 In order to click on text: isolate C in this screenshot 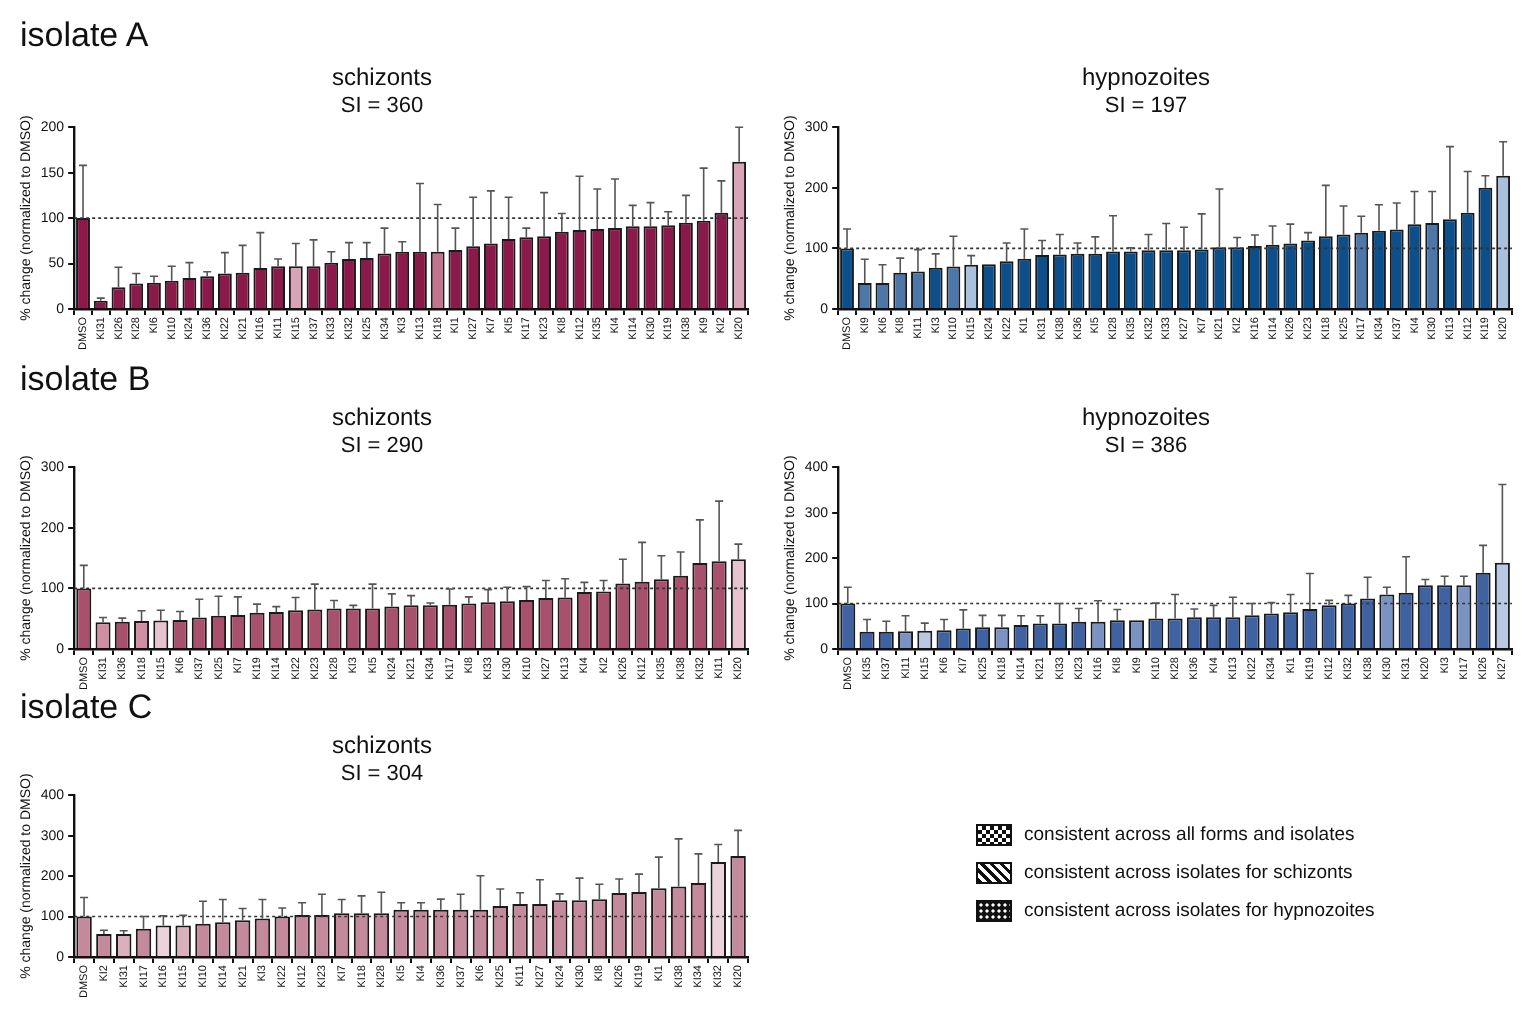, I will do `click(86, 708)`.